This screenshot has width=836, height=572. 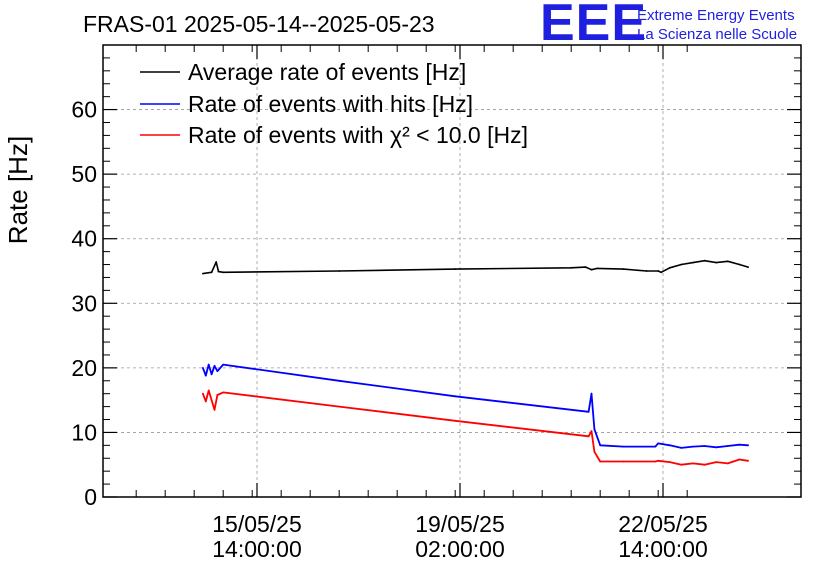 I want to click on legend-label-hits: Rate of events with hits [Hz], so click(x=330, y=104).